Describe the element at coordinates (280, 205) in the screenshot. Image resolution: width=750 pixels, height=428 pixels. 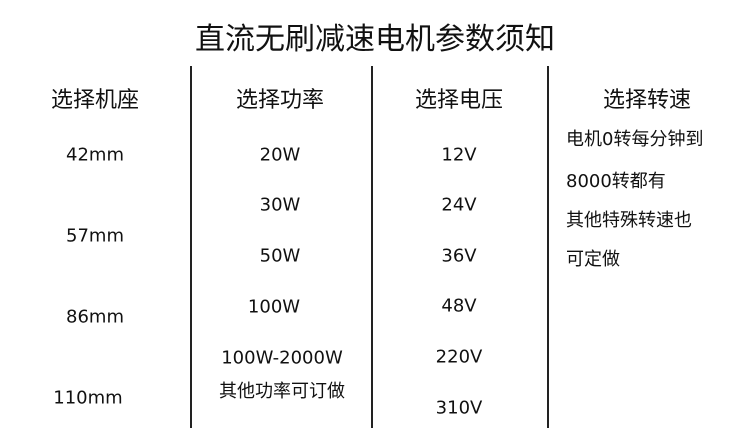
I see `power-value: 30W` at that location.